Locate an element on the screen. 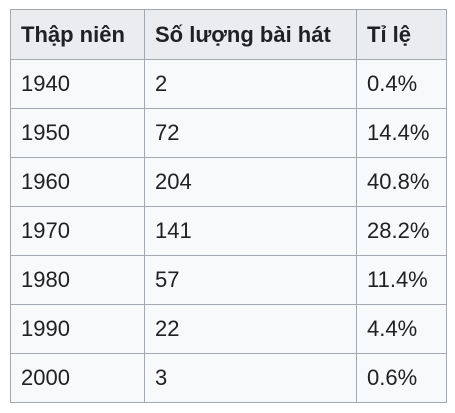  cell-ratio: 14.4% is located at coordinates (402, 133).